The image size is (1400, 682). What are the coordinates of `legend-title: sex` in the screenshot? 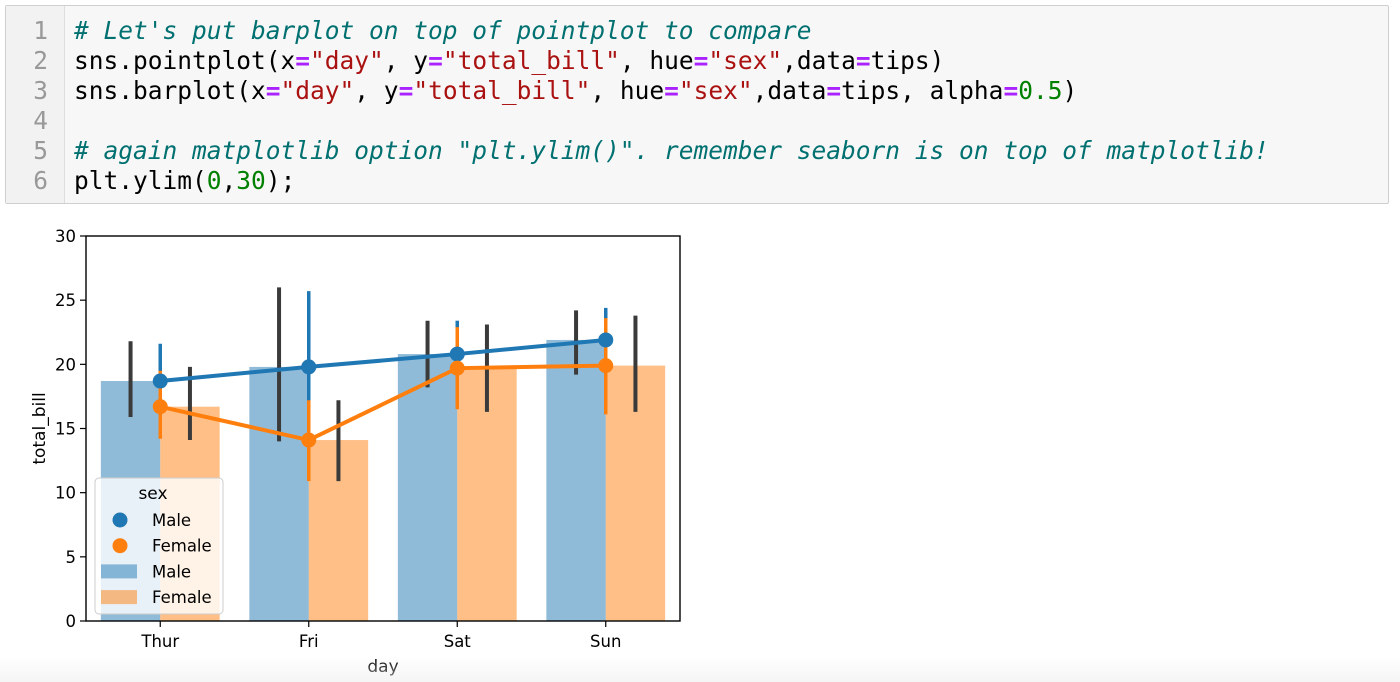 It's located at (152, 494).